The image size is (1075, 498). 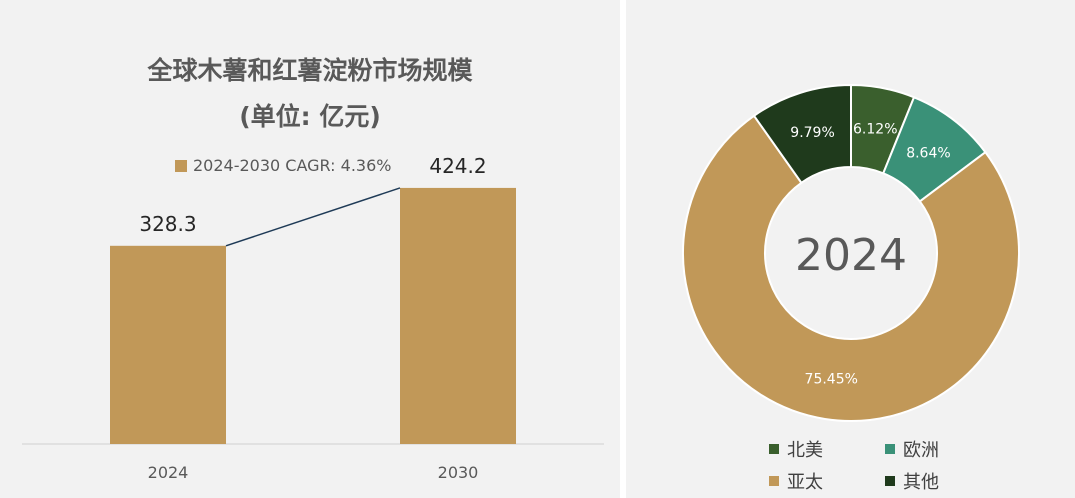 What do you see at coordinates (458, 316) in the screenshot?
I see `bar-2030` at bounding box center [458, 316].